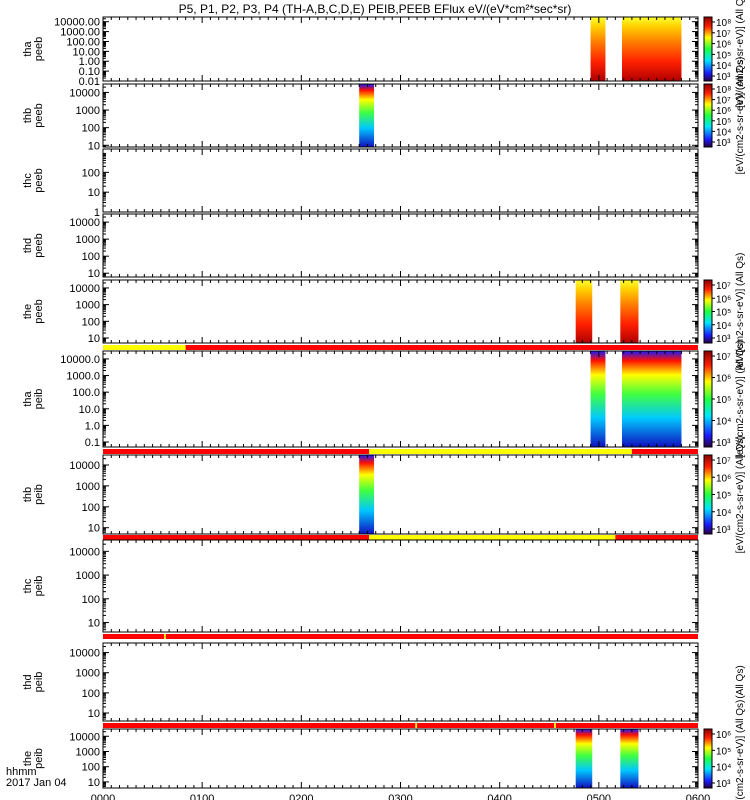 This screenshot has height=800, width=750. Describe the element at coordinates (28, 115) in the screenshot. I see `panel-ylabel: thb` at that location.